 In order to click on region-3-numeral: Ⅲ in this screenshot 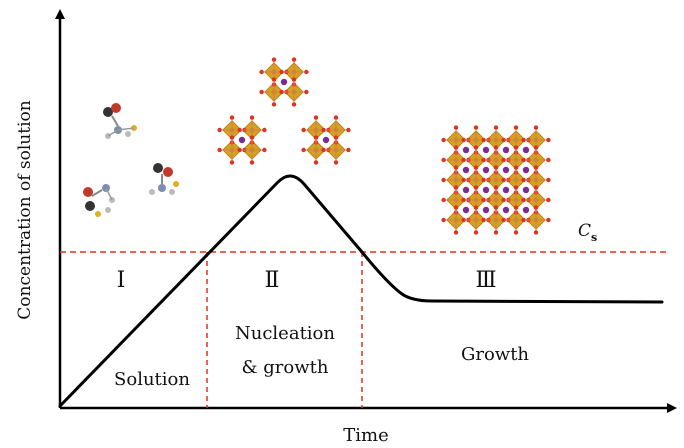, I will do `click(485, 280)`.